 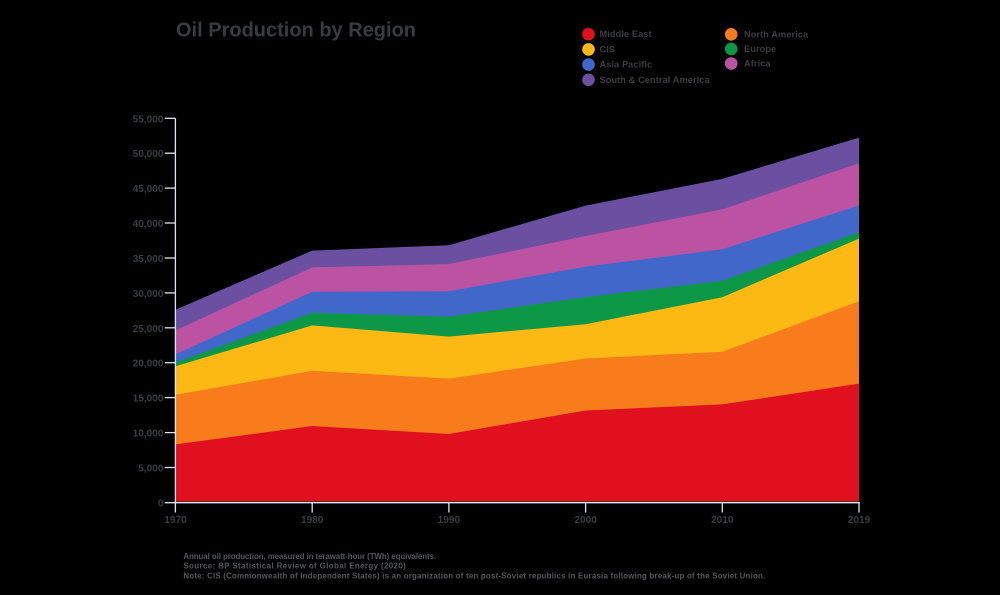 I want to click on svg-text: 35,000, so click(x=148, y=259).